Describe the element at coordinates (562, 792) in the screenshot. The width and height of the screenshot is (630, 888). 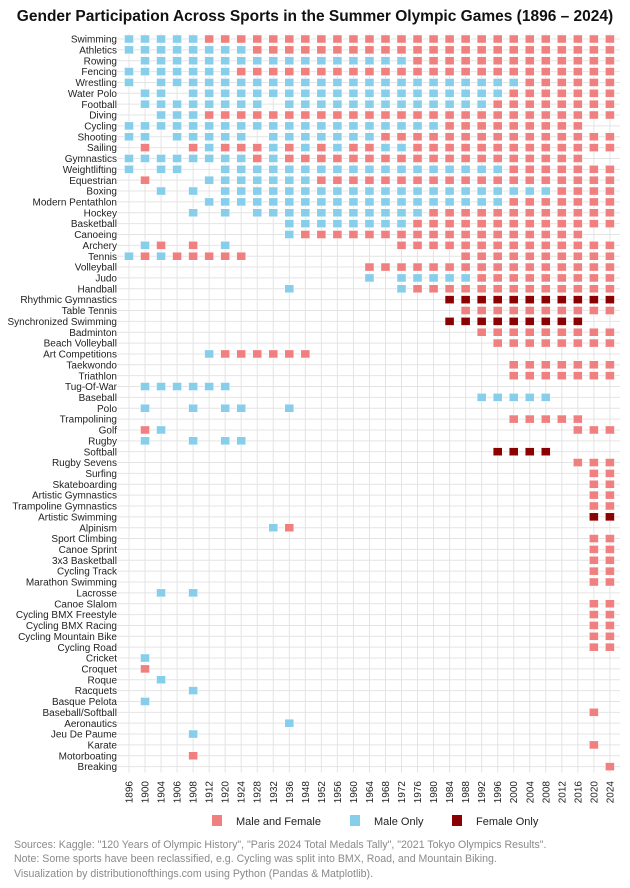
I see `year-tick-label: 2012` at that location.